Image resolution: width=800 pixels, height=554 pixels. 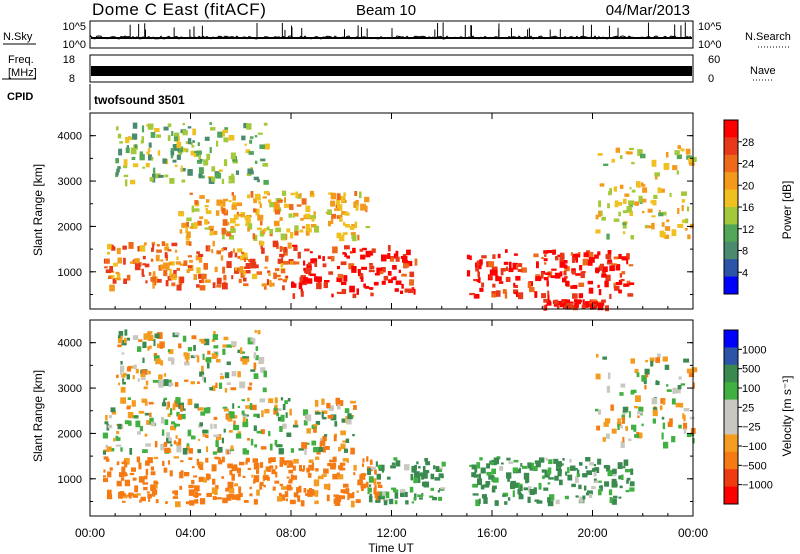 I want to click on colorbar-tick-label: 4, so click(x=745, y=273).